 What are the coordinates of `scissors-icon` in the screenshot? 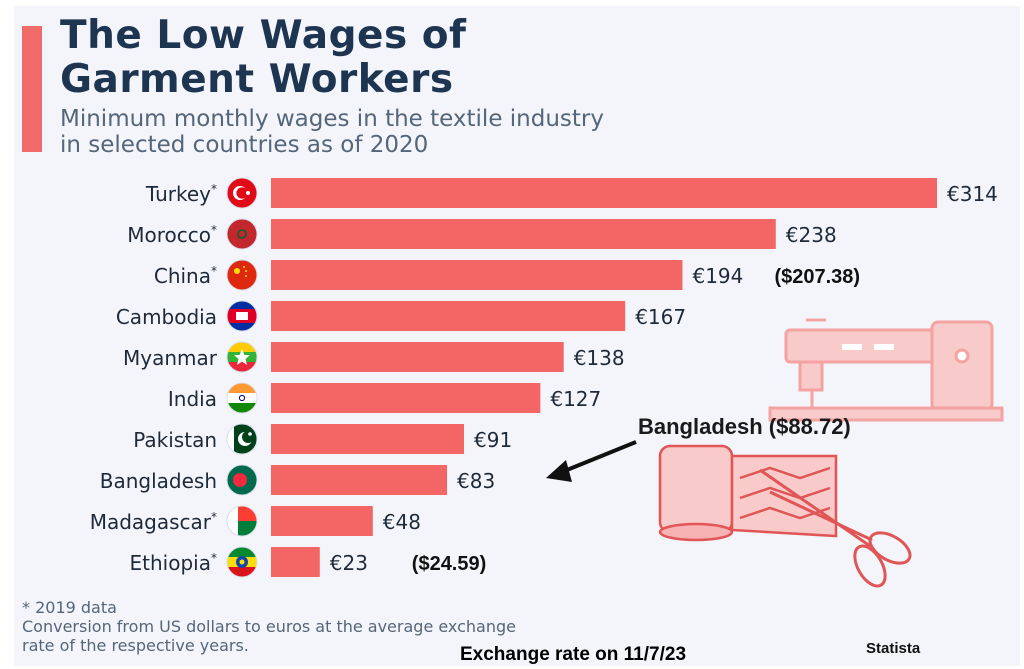 It's located at (835, 528).